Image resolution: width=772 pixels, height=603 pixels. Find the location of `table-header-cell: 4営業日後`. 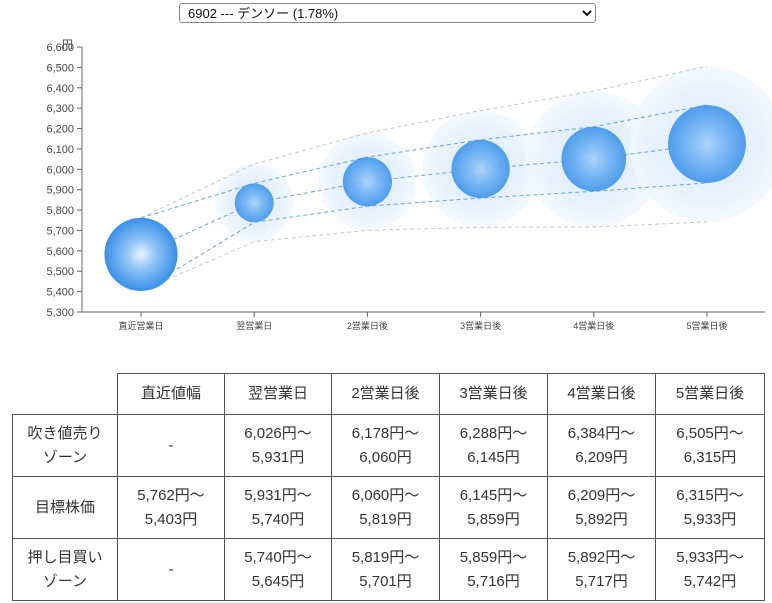

table-header-cell: 4営業日後 is located at coordinates (601, 394).